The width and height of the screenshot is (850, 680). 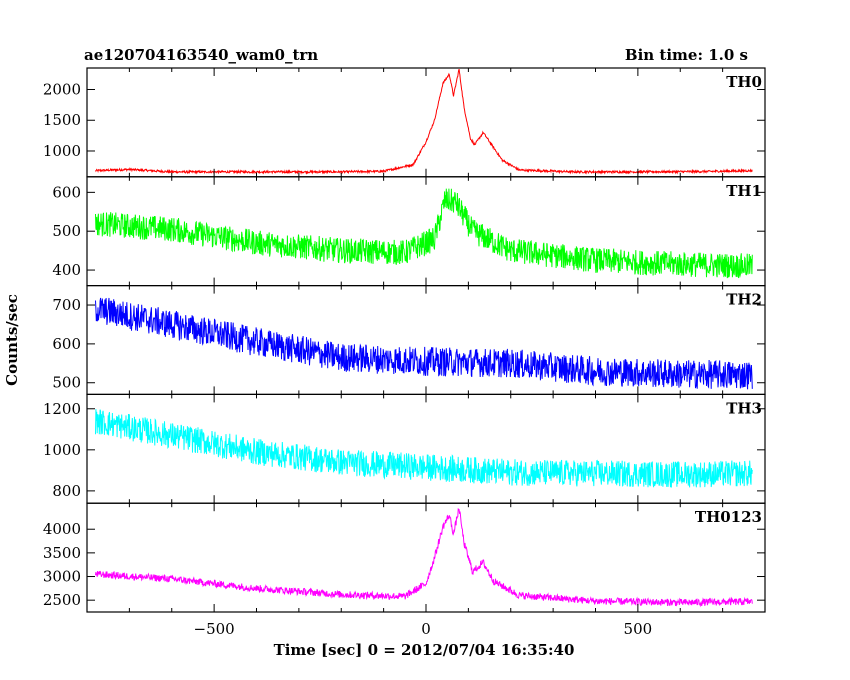 I want to click on ytick-label-th1: 500, so click(x=66, y=231).